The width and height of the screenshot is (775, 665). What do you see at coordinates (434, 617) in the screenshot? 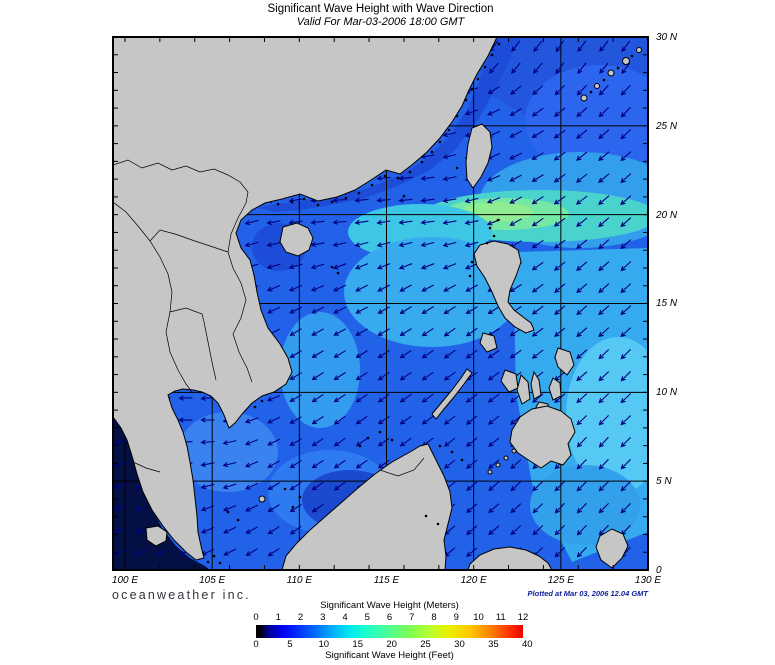
I see `colorbar-meters-tick: 8` at bounding box center [434, 617].